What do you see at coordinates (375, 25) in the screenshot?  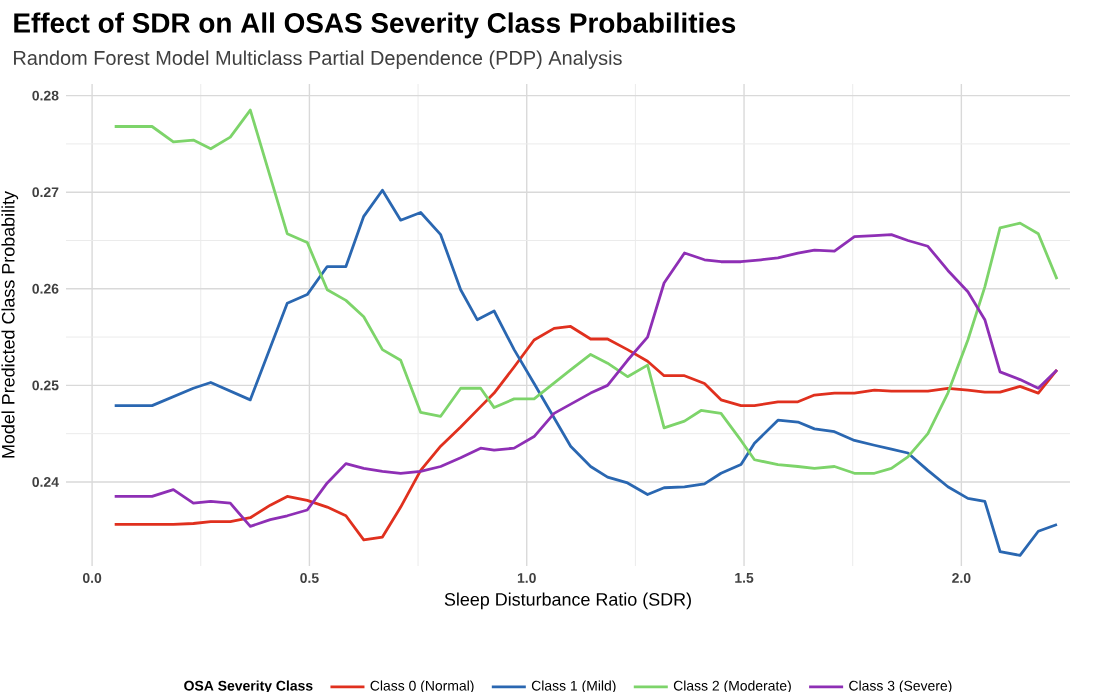 I see `chart-title: Effect of SDR on All OSAS Severity Class Probabilities` at bounding box center [375, 25].